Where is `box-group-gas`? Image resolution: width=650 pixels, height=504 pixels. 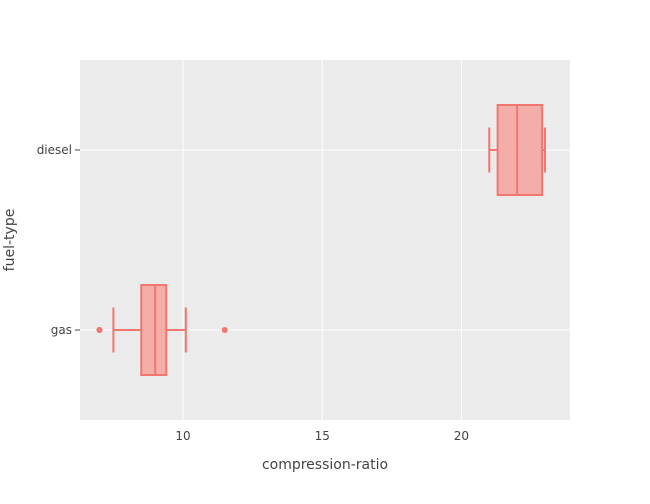
box-group-gas is located at coordinates (162, 330).